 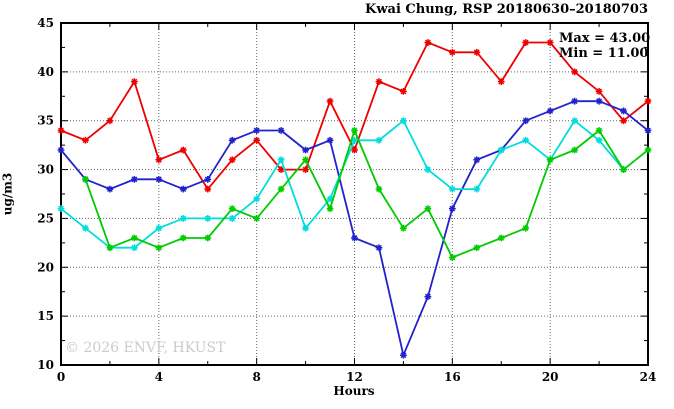 I want to click on x-tick-label: 8, so click(x=256, y=377).